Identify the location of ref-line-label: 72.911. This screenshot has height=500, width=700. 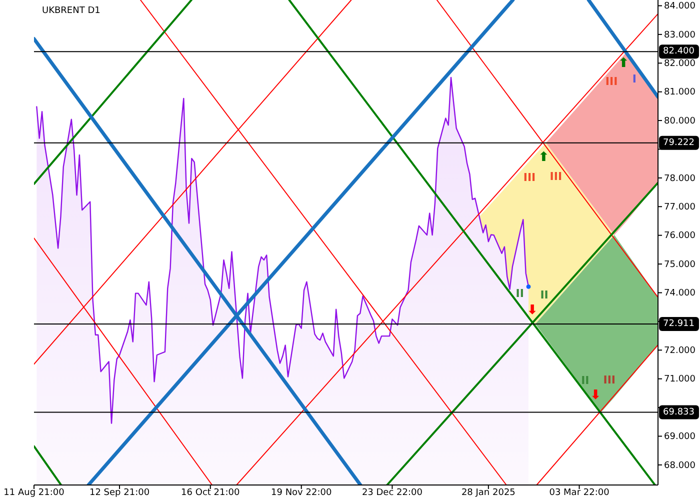
(678, 323).